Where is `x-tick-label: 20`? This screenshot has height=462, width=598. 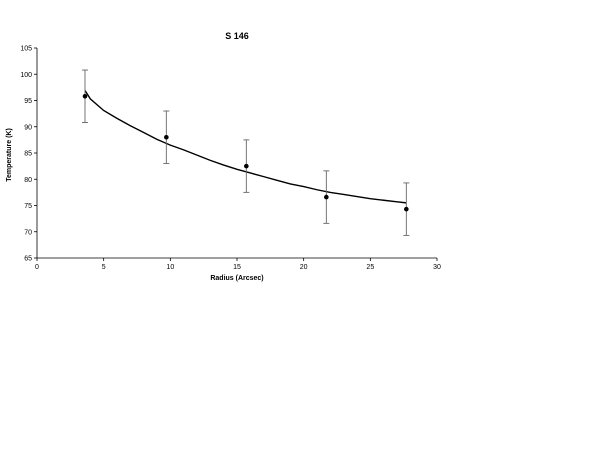
x-tick-label: 20 is located at coordinates (304, 267).